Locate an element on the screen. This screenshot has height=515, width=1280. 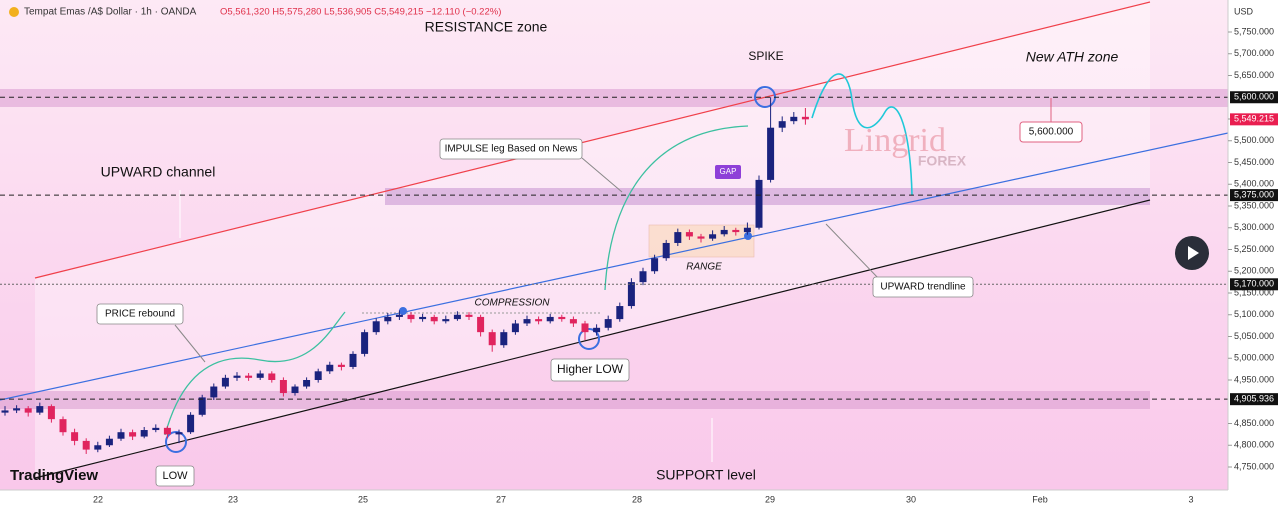
play-icon is located at coordinates (1193, 253).